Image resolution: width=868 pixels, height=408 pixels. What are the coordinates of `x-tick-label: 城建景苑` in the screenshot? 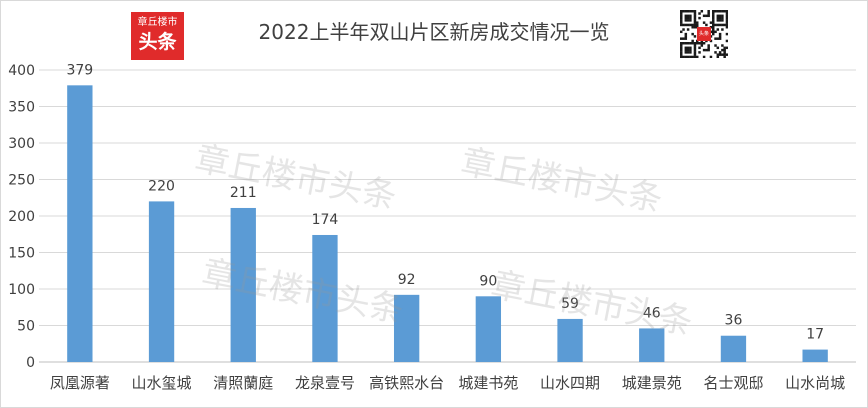 It's located at (652, 383).